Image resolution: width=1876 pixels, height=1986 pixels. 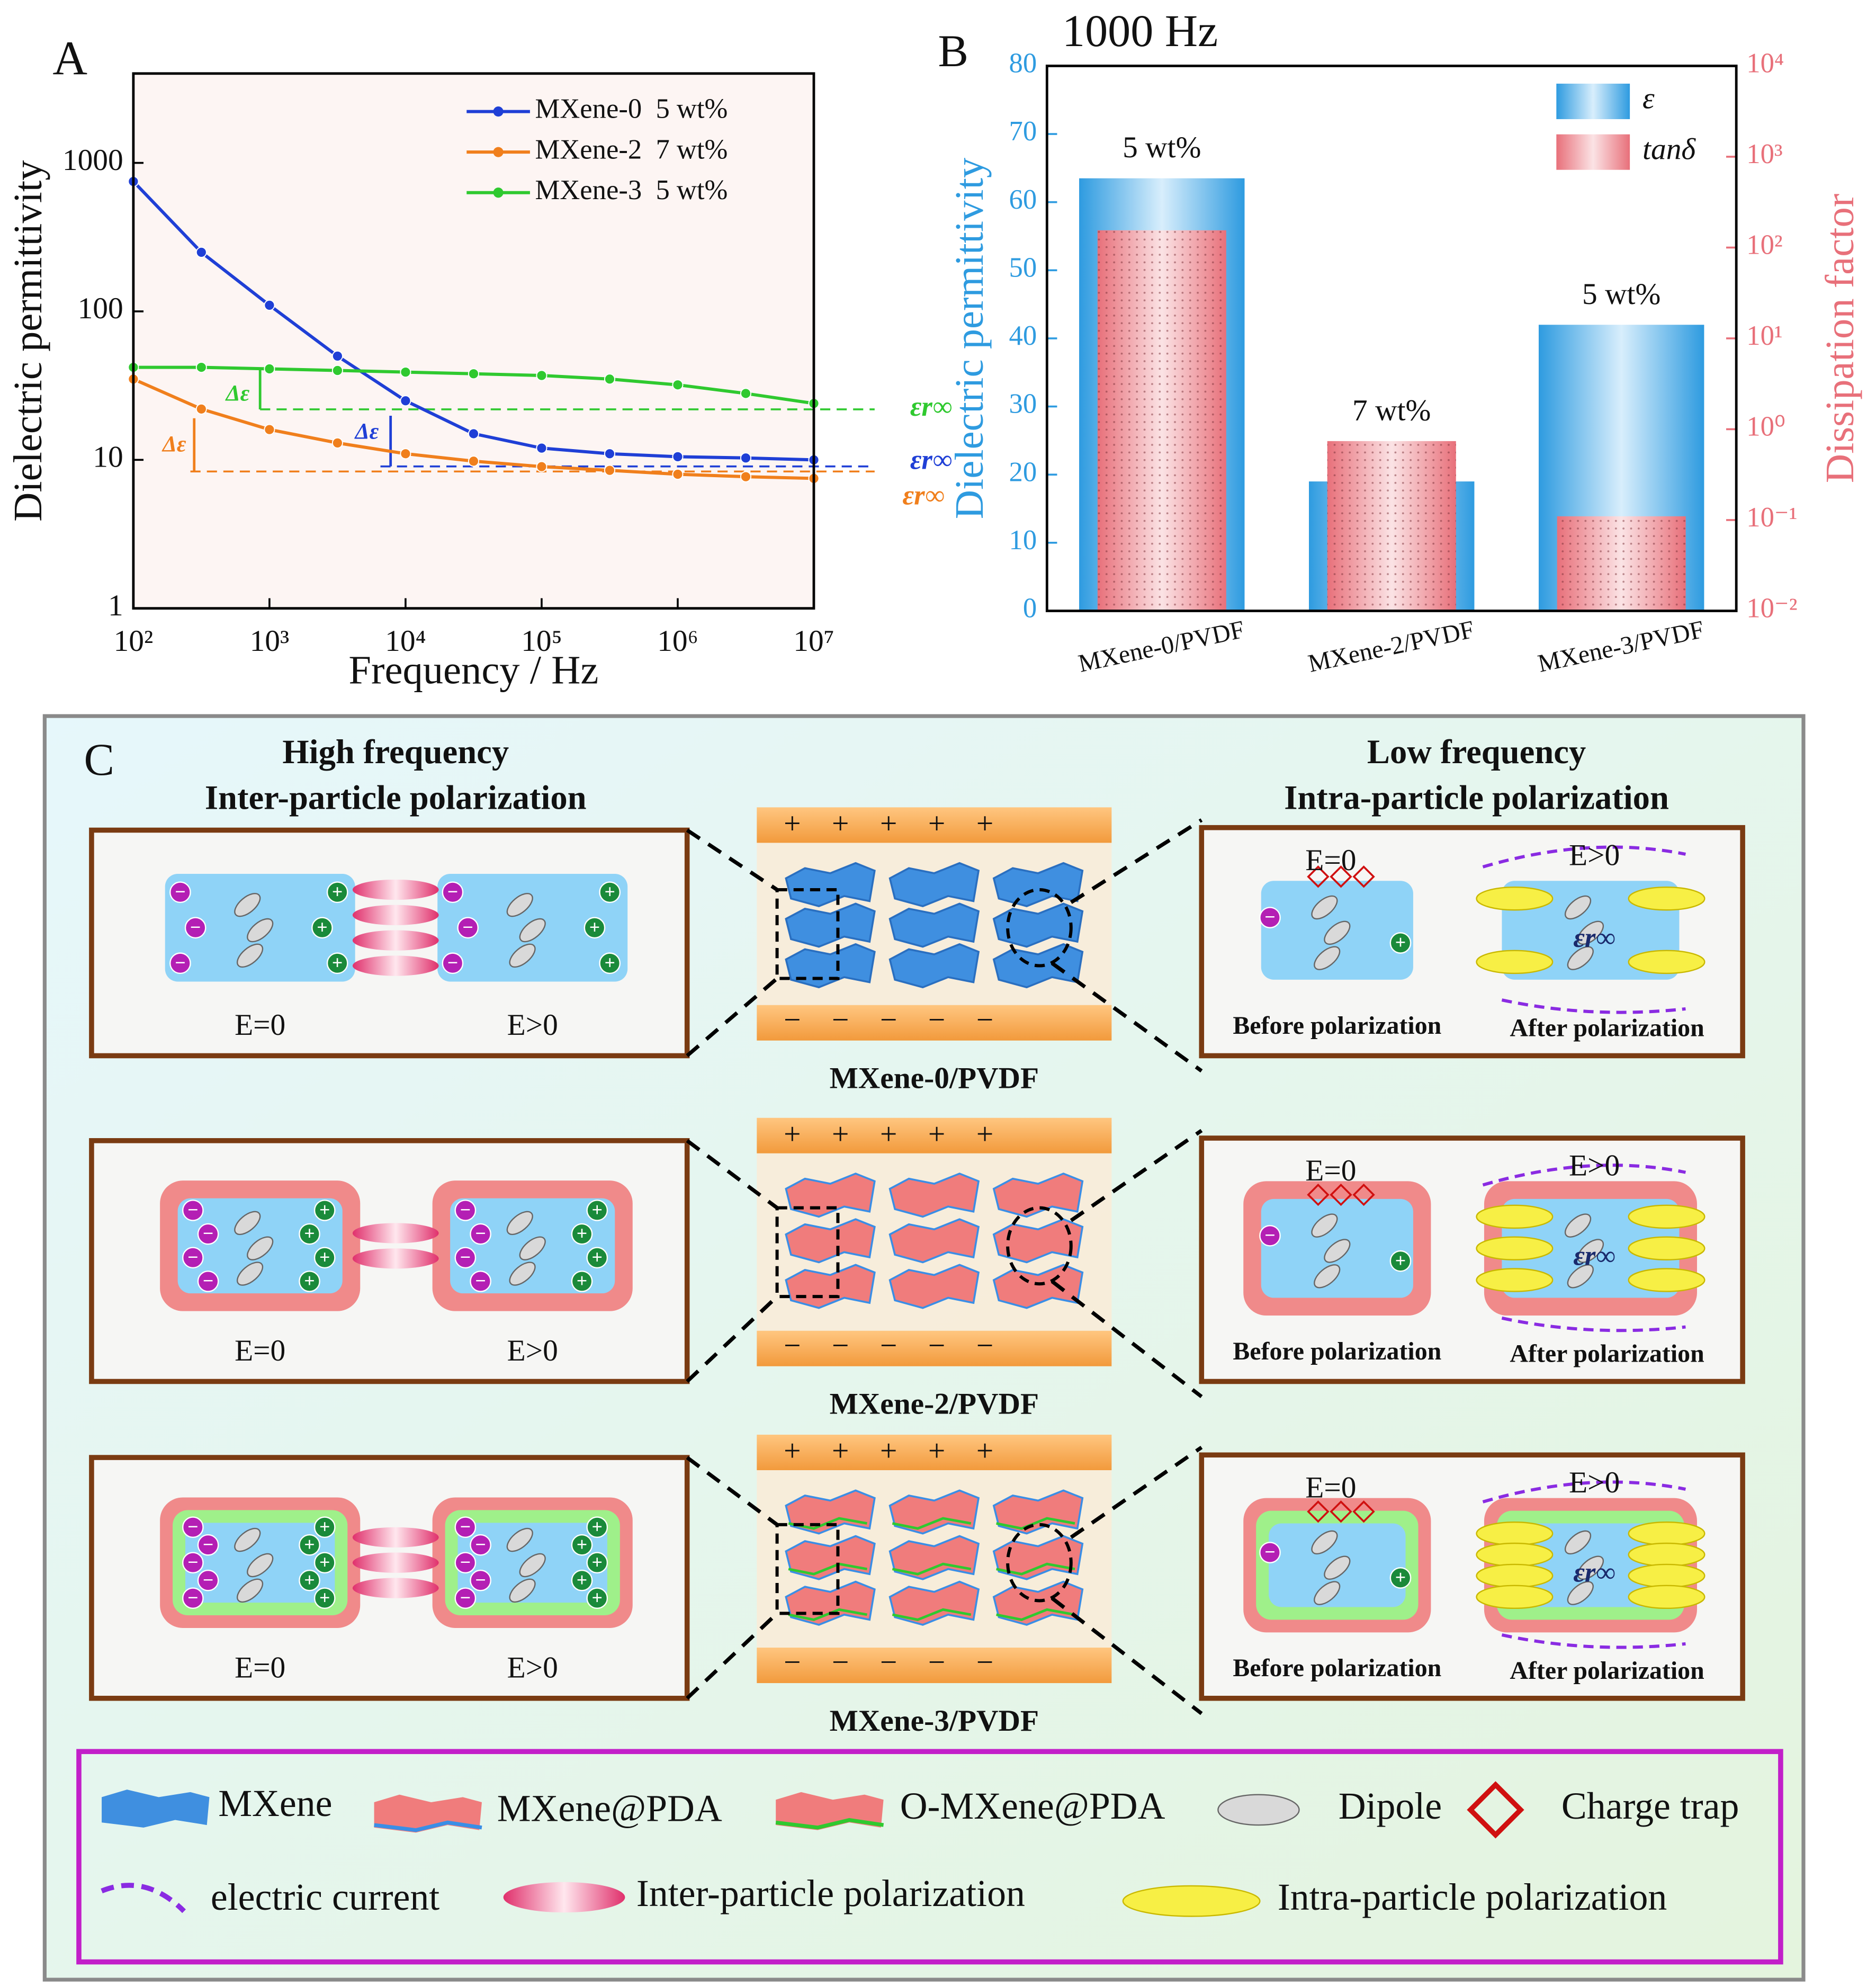 I want to click on legend-label: ε, so click(x=1649, y=98).